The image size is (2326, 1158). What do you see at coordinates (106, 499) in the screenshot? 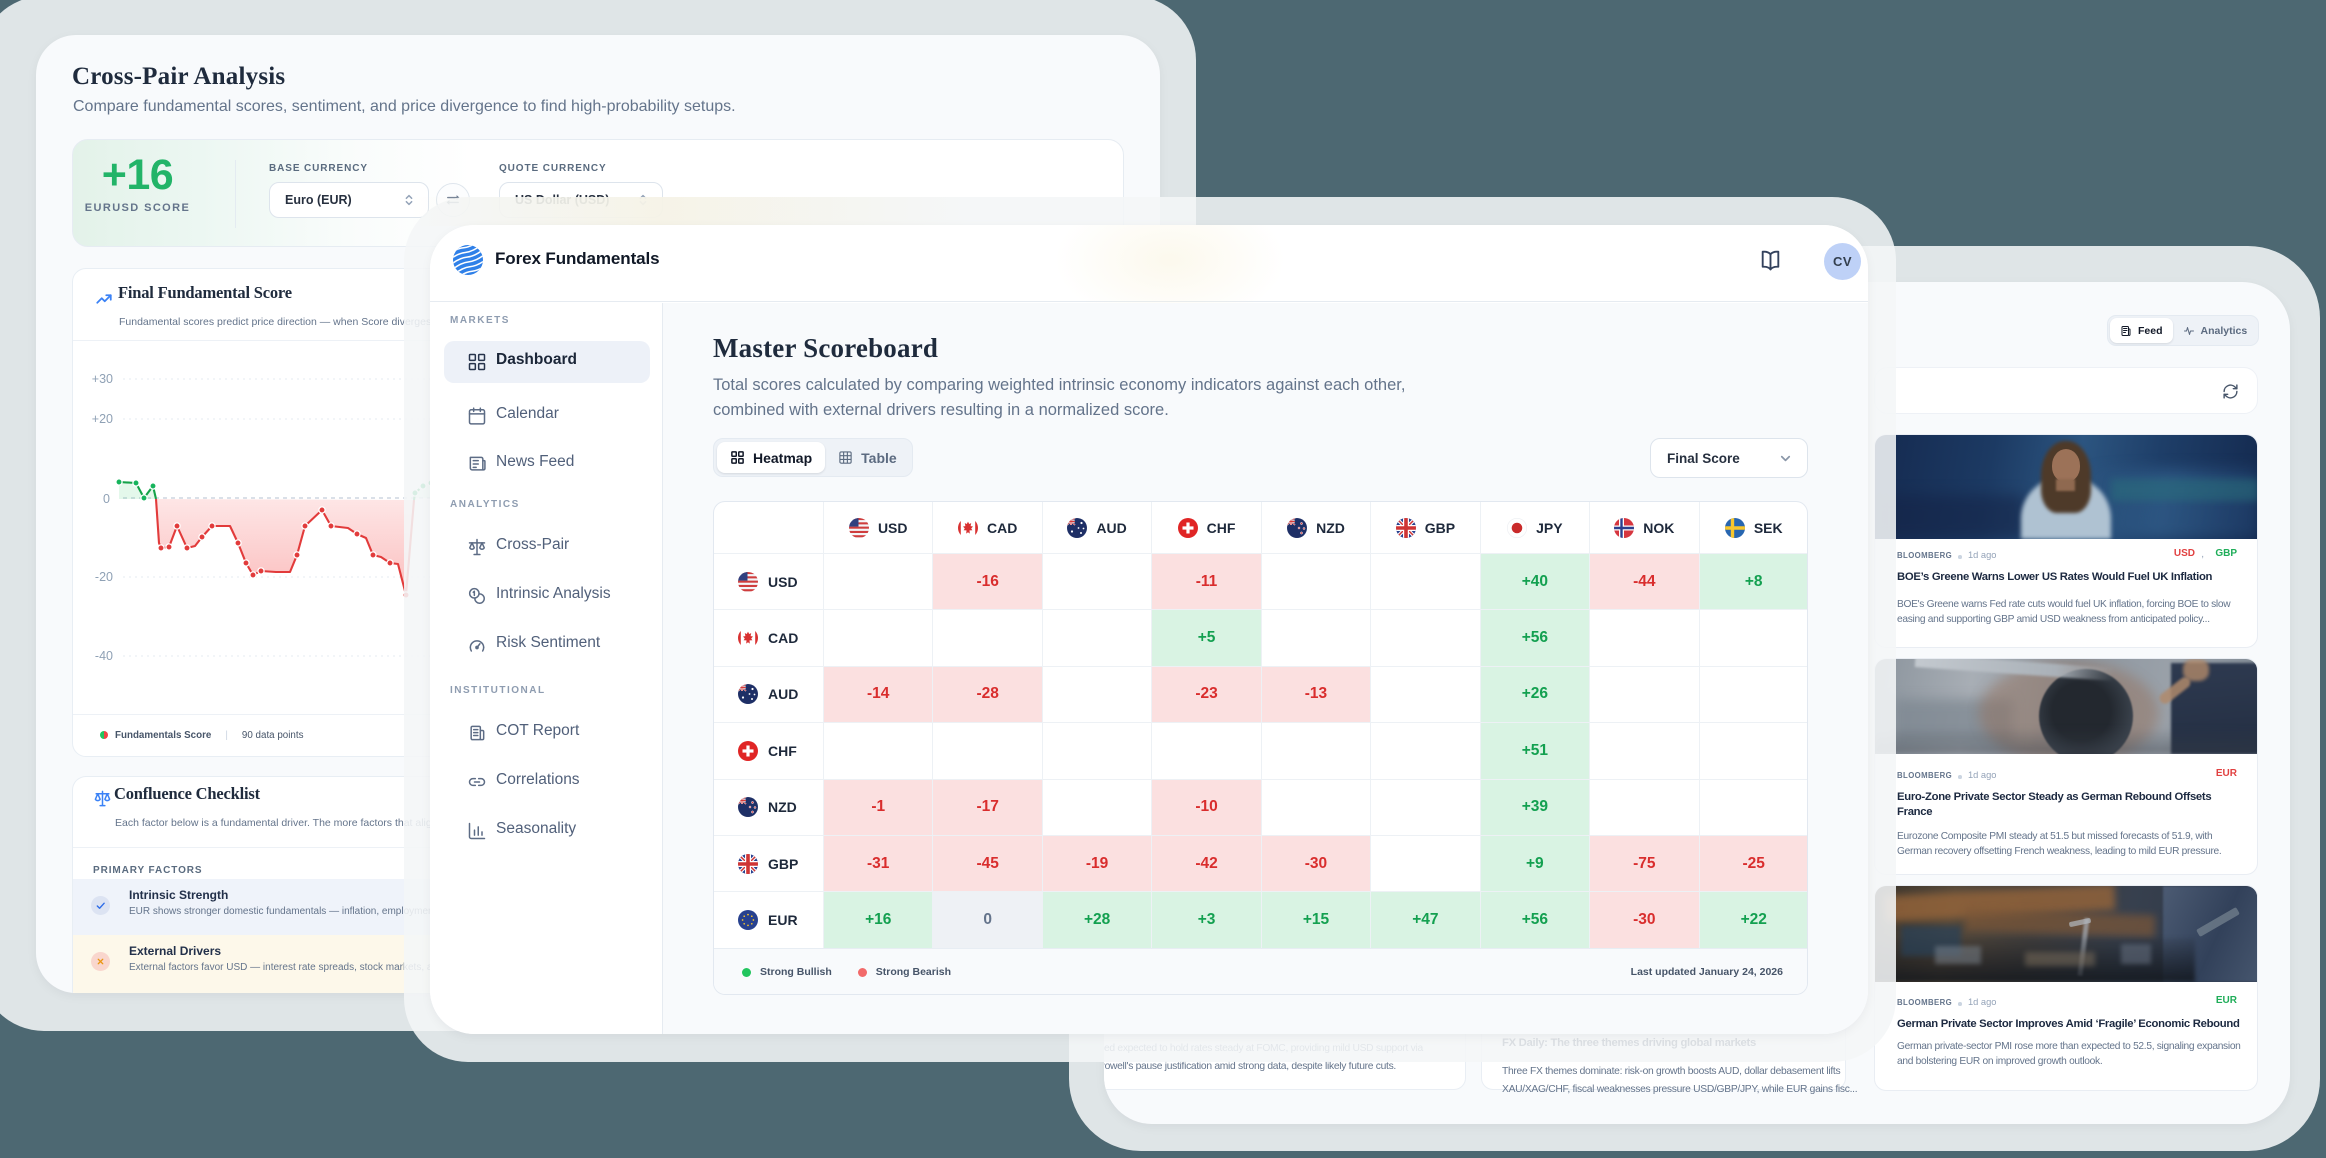
I see `svg-text: 0` at bounding box center [106, 499].